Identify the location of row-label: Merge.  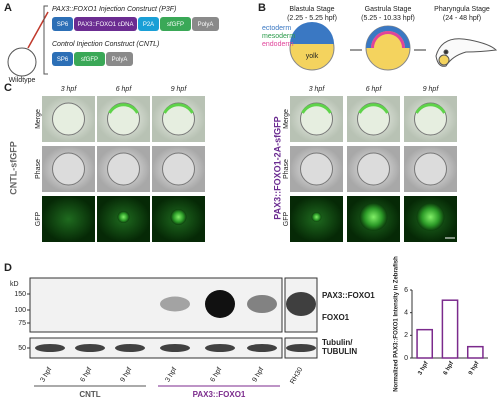
(38, 119).